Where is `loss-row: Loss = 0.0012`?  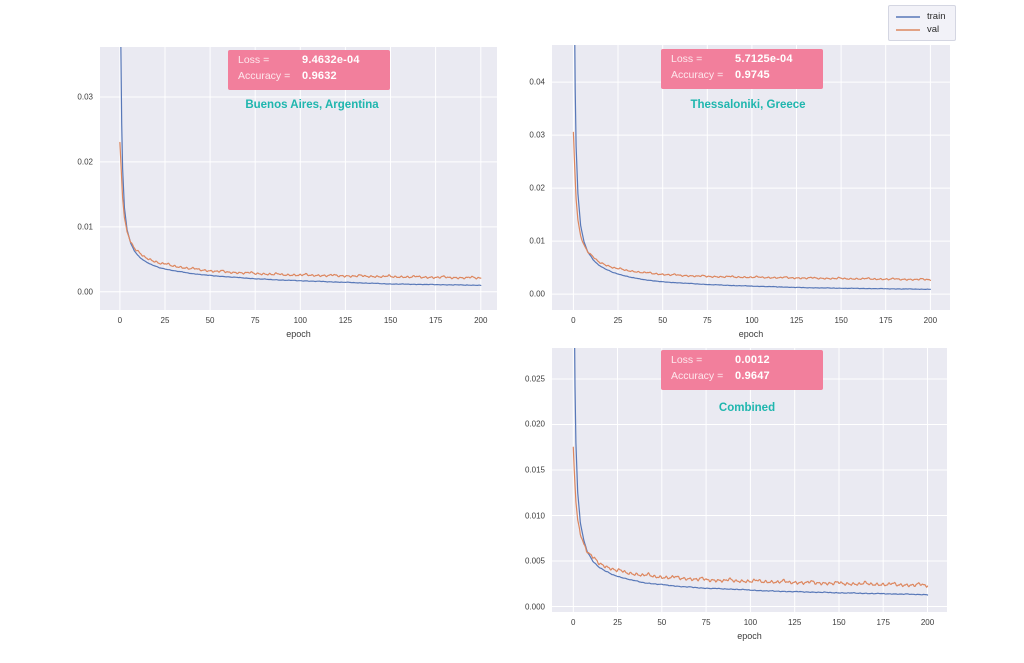
loss-row: Loss = 0.0012 is located at coordinates (742, 362).